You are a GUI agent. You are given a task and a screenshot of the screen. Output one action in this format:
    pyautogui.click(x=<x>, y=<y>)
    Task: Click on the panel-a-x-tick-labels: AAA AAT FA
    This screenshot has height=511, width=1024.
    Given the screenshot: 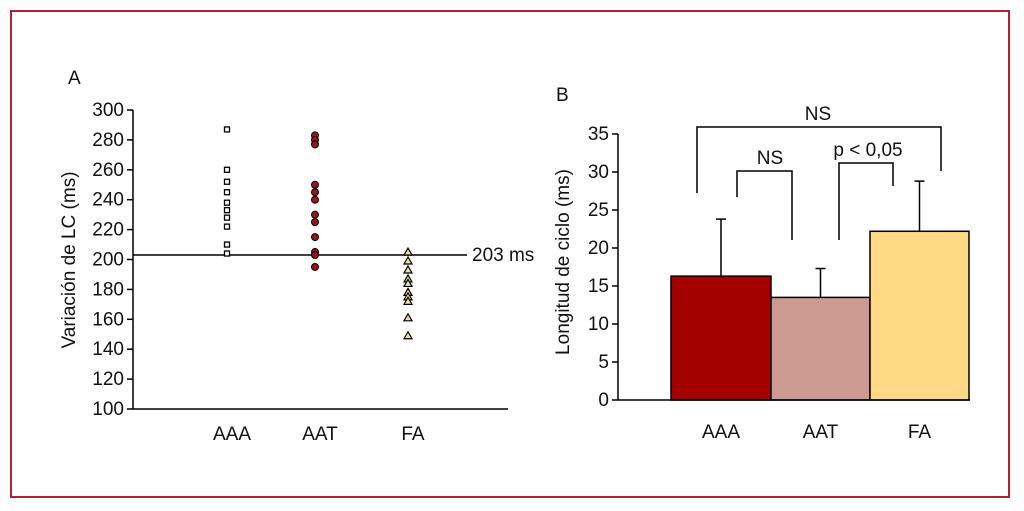 What is the action you would take?
    pyautogui.click(x=319, y=434)
    